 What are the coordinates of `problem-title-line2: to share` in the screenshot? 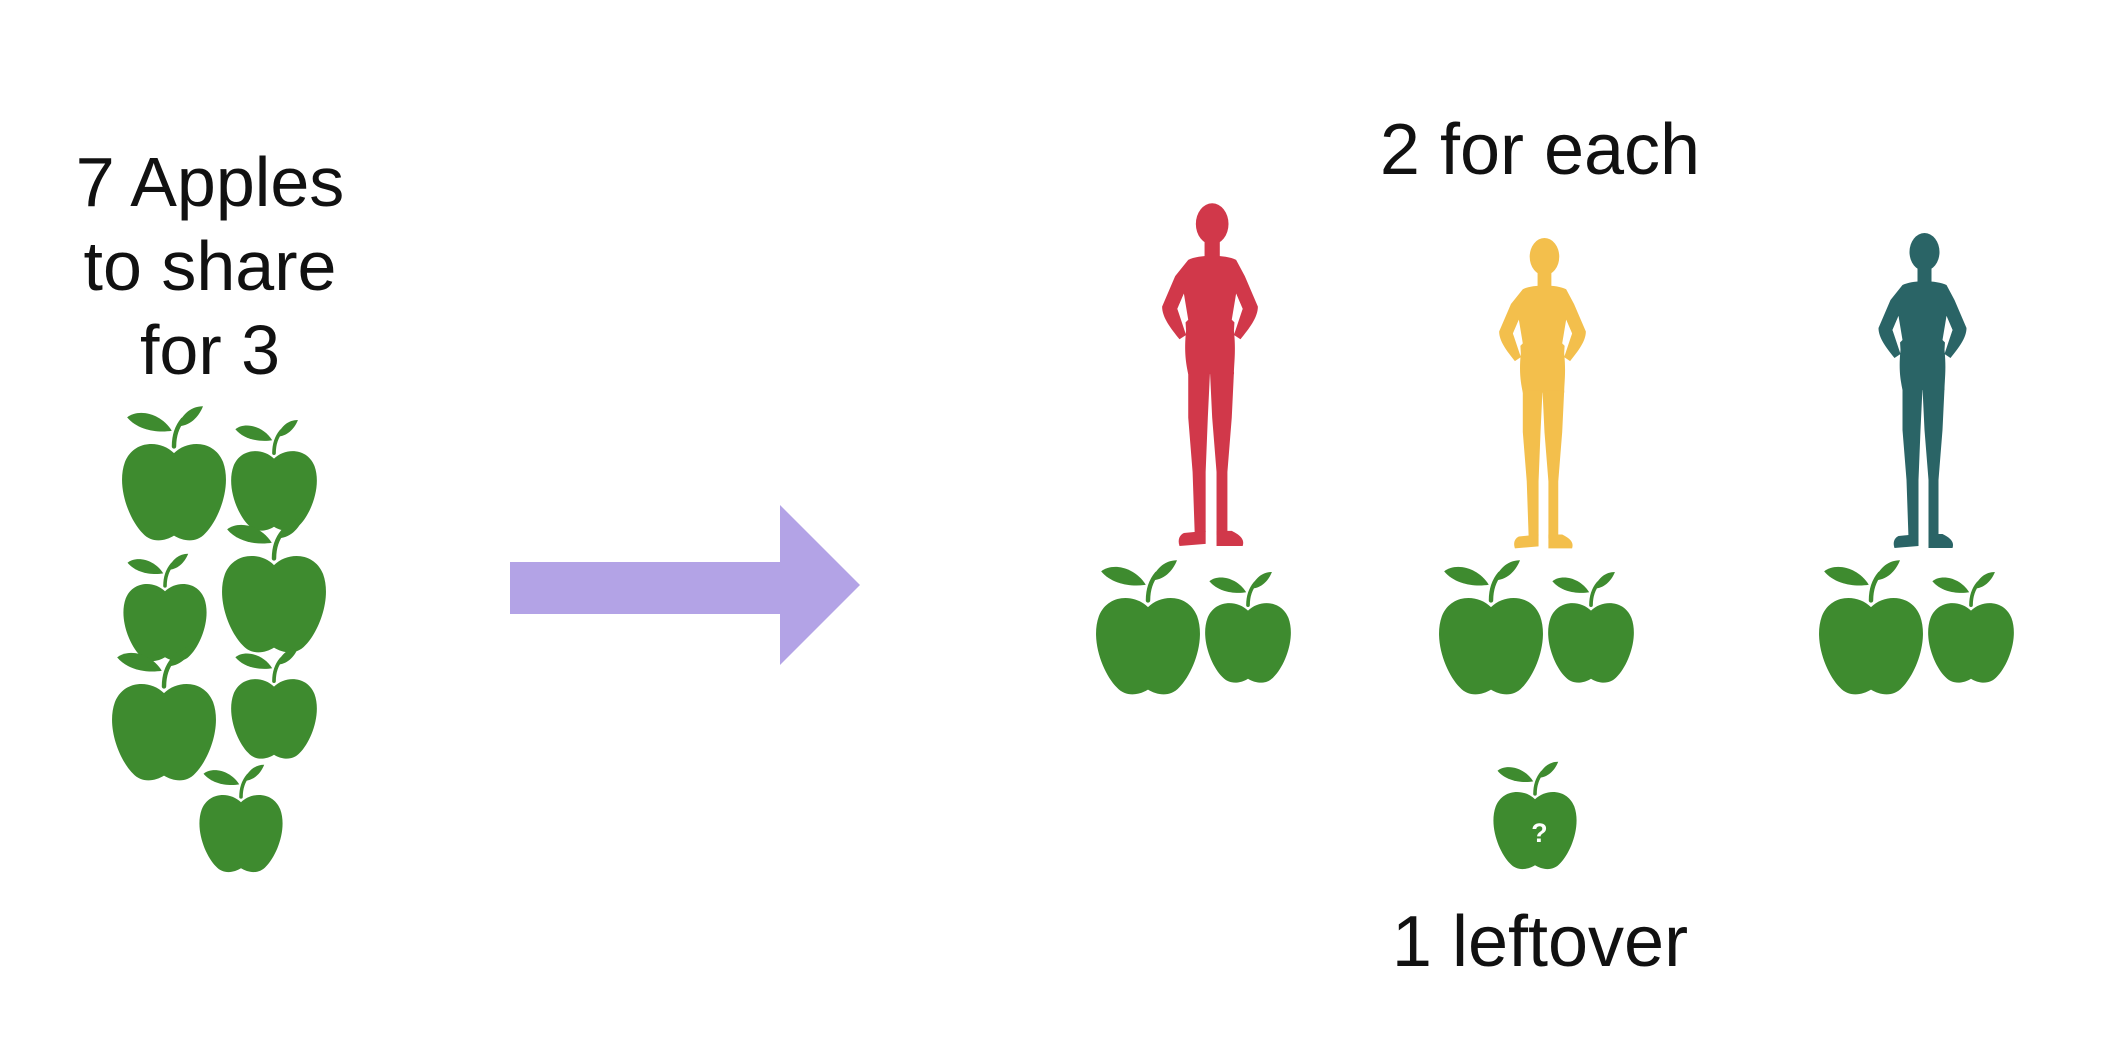 It's located at (210, 266).